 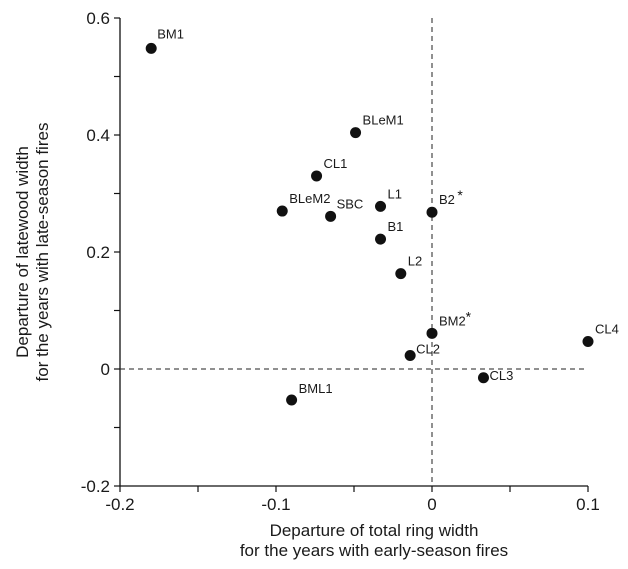 What do you see at coordinates (282, 211) in the screenshot?
I see `point-blem2` at bounding box center [282, 211].